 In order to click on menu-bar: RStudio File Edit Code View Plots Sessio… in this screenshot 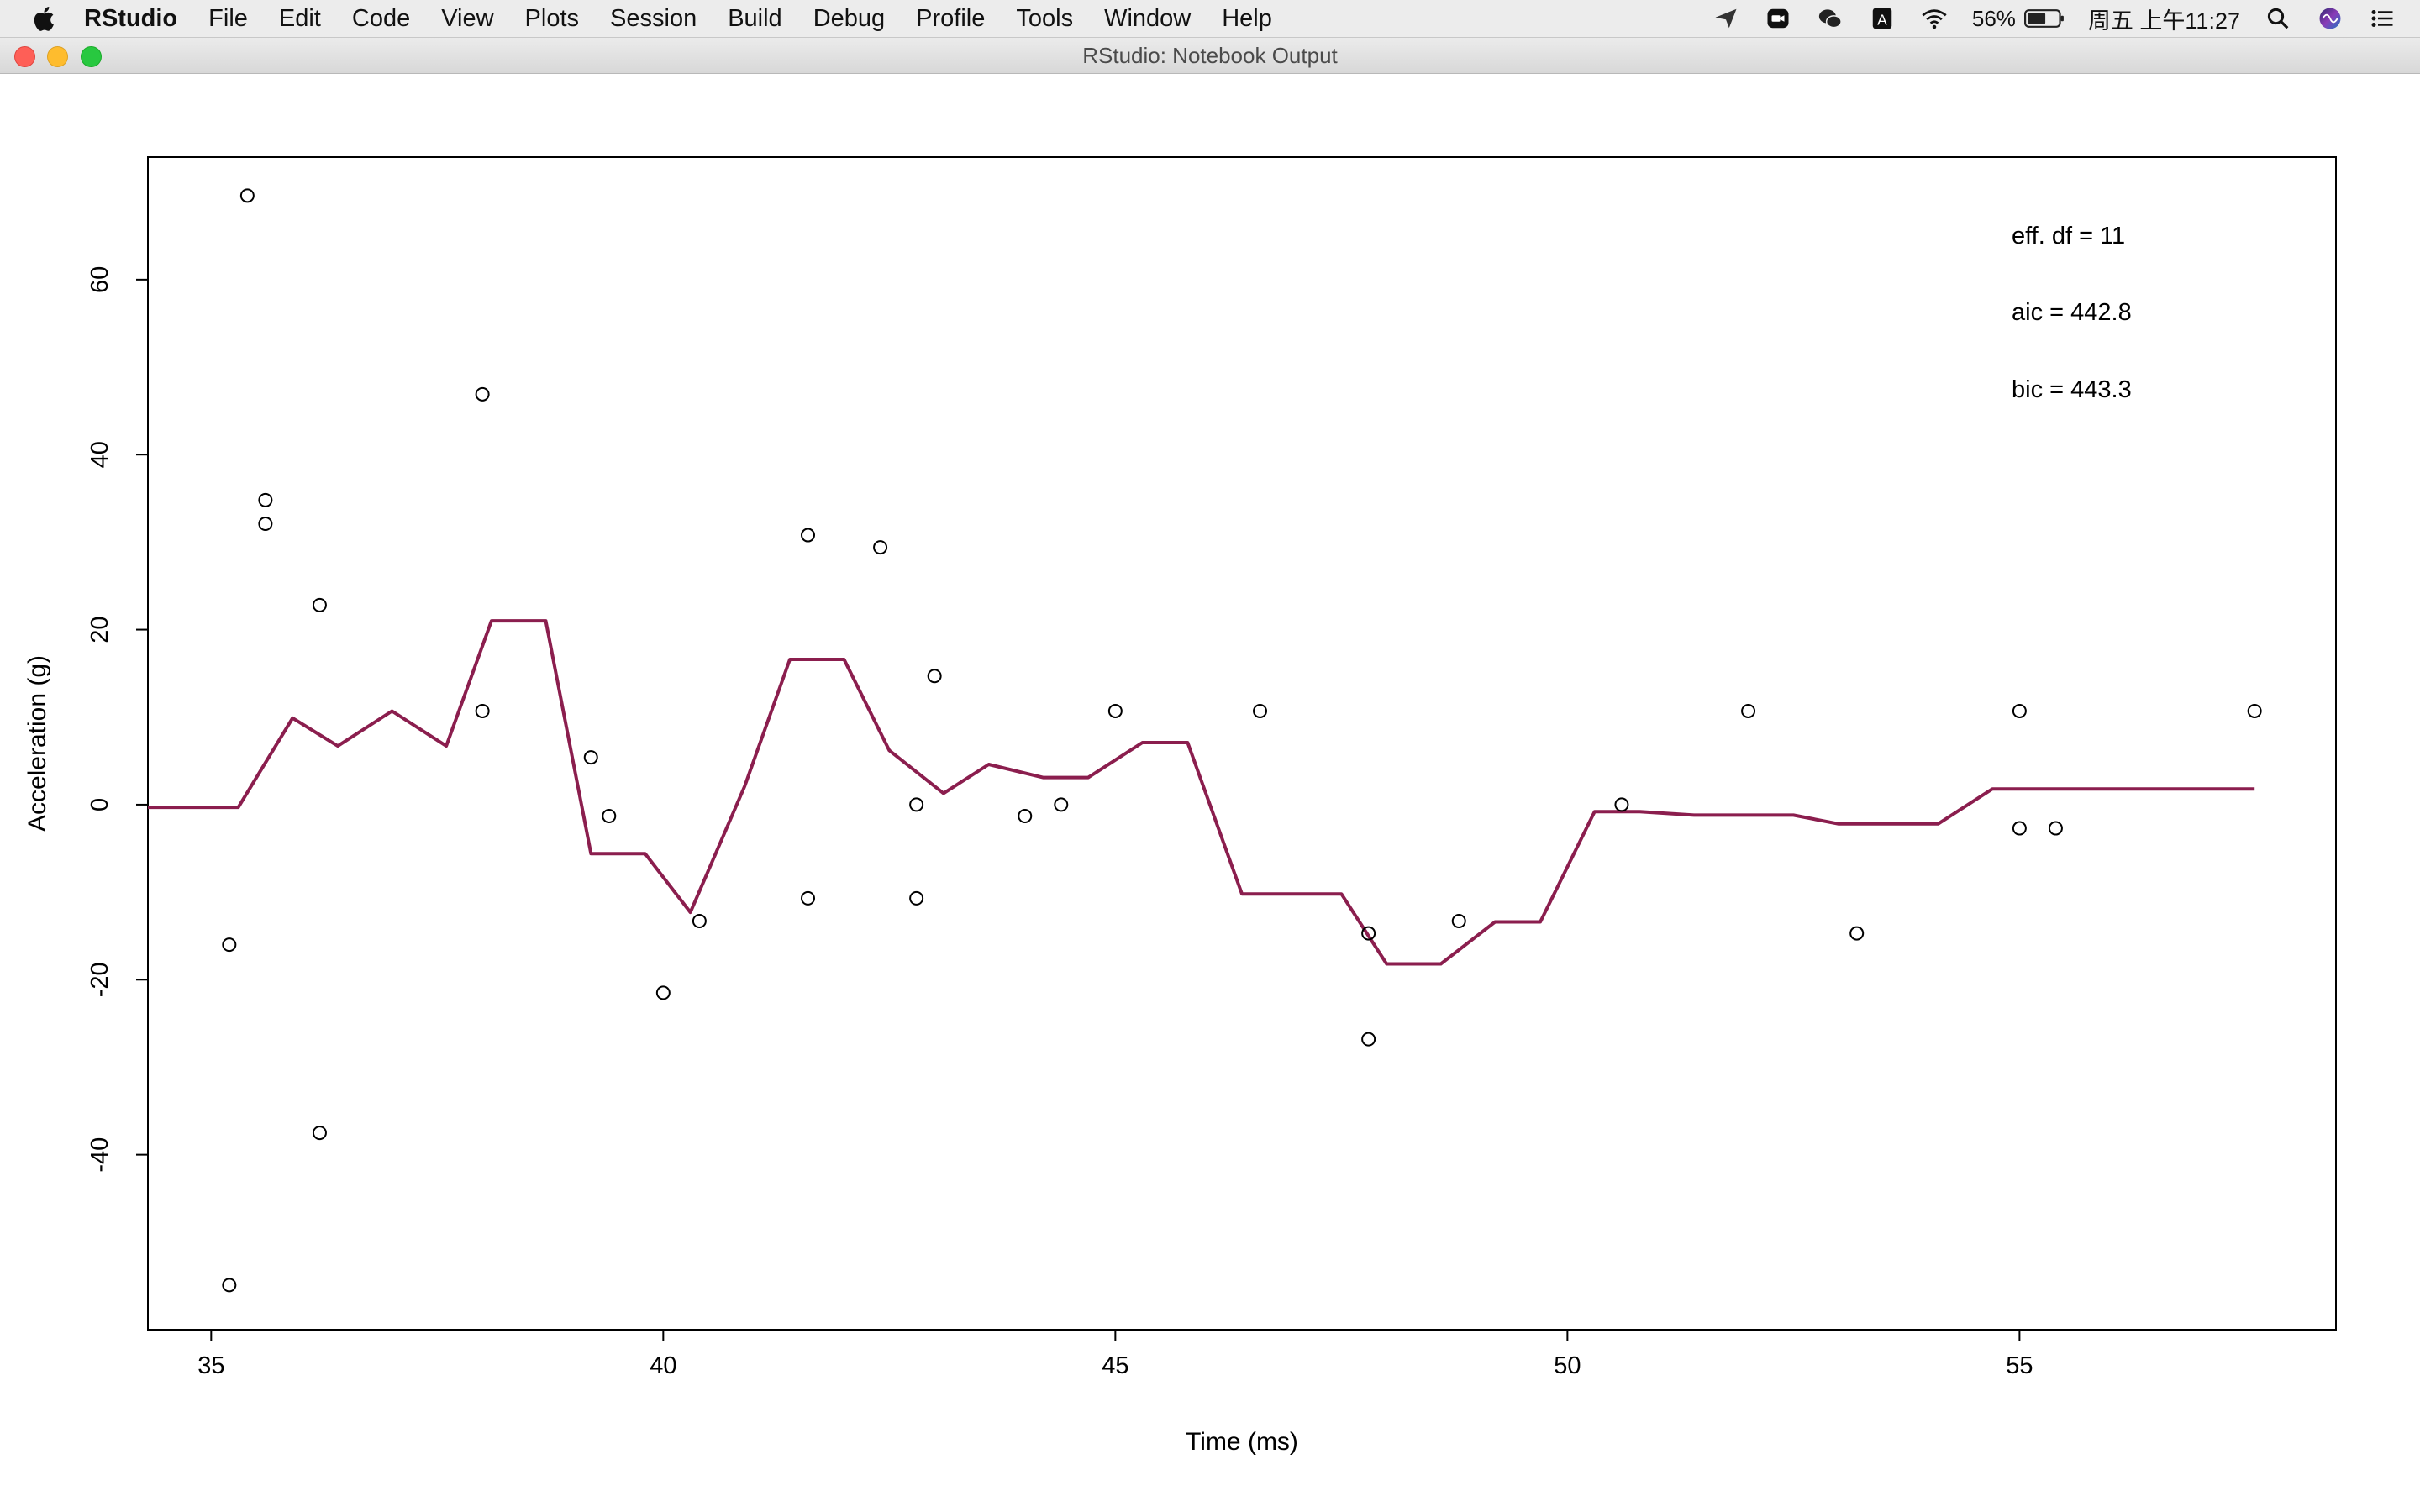, I will do `click(1210, 19)`.